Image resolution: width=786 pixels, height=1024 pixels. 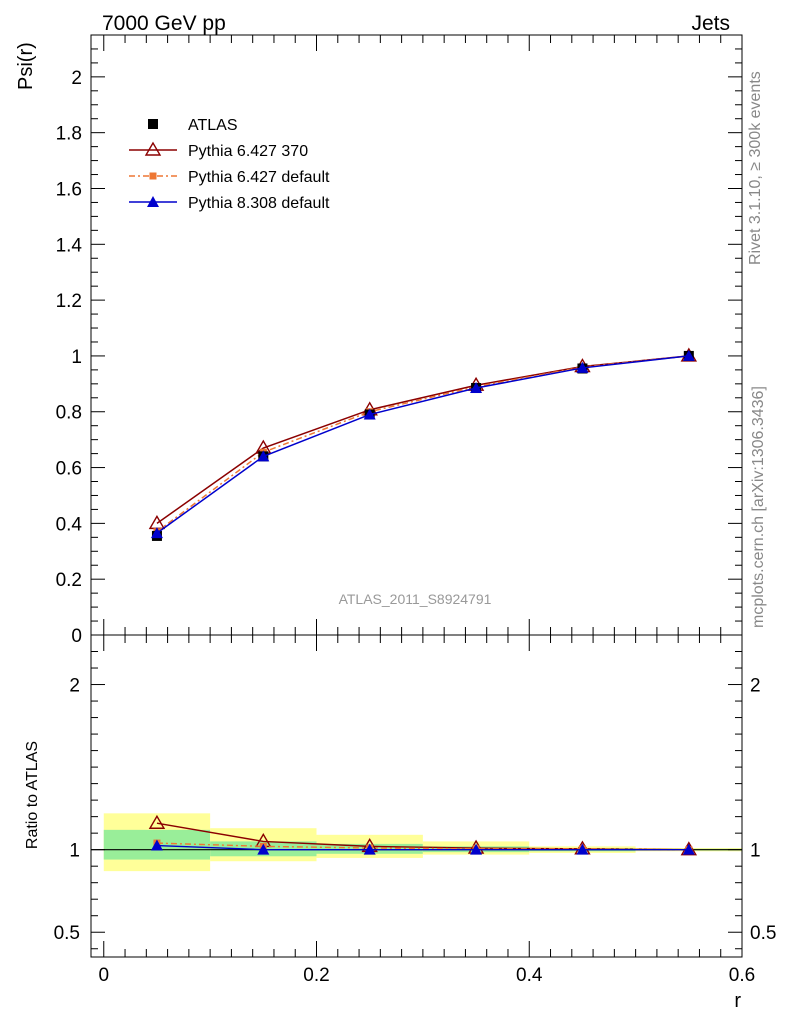 I want to click on main-y-axis-label: Psi(r), so click(x=26, y=66).